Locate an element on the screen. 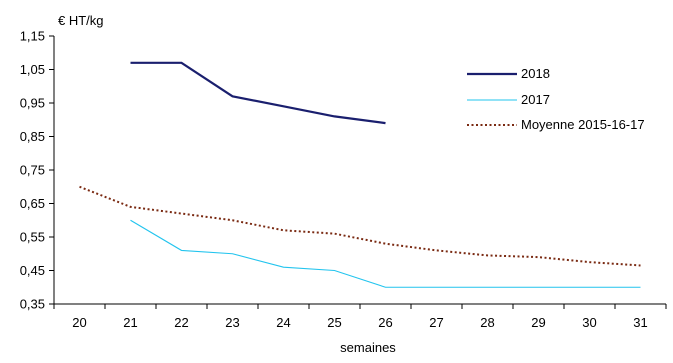  x-tick-label: 25 is located at coordinates (334, 322).